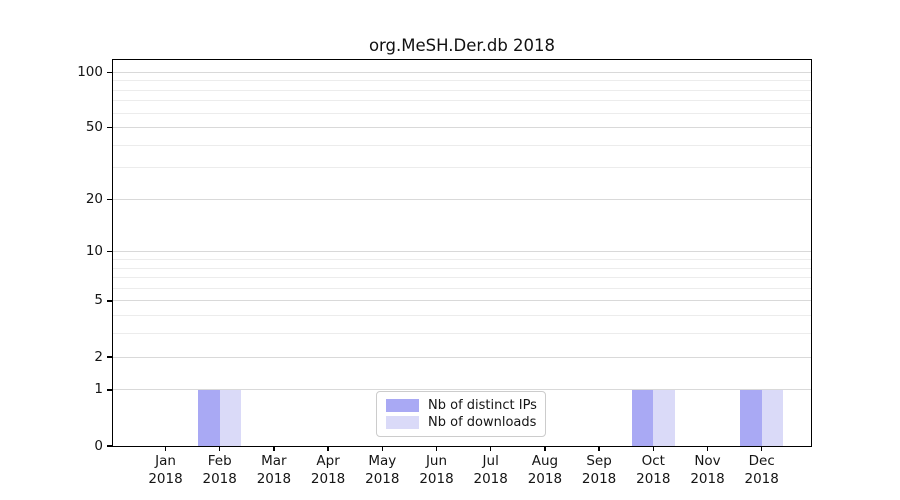  I want to click on x-tick-sep, so click(599, 449).